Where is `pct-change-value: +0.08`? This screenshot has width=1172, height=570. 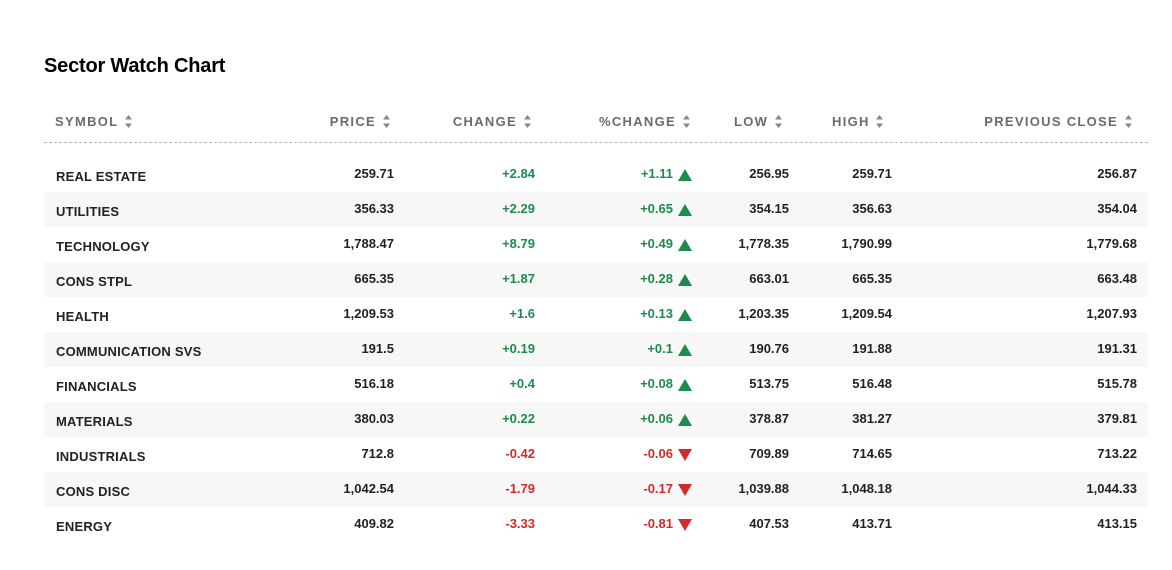
pct-change-value: +0.08 is located at coordinates (656, 383).